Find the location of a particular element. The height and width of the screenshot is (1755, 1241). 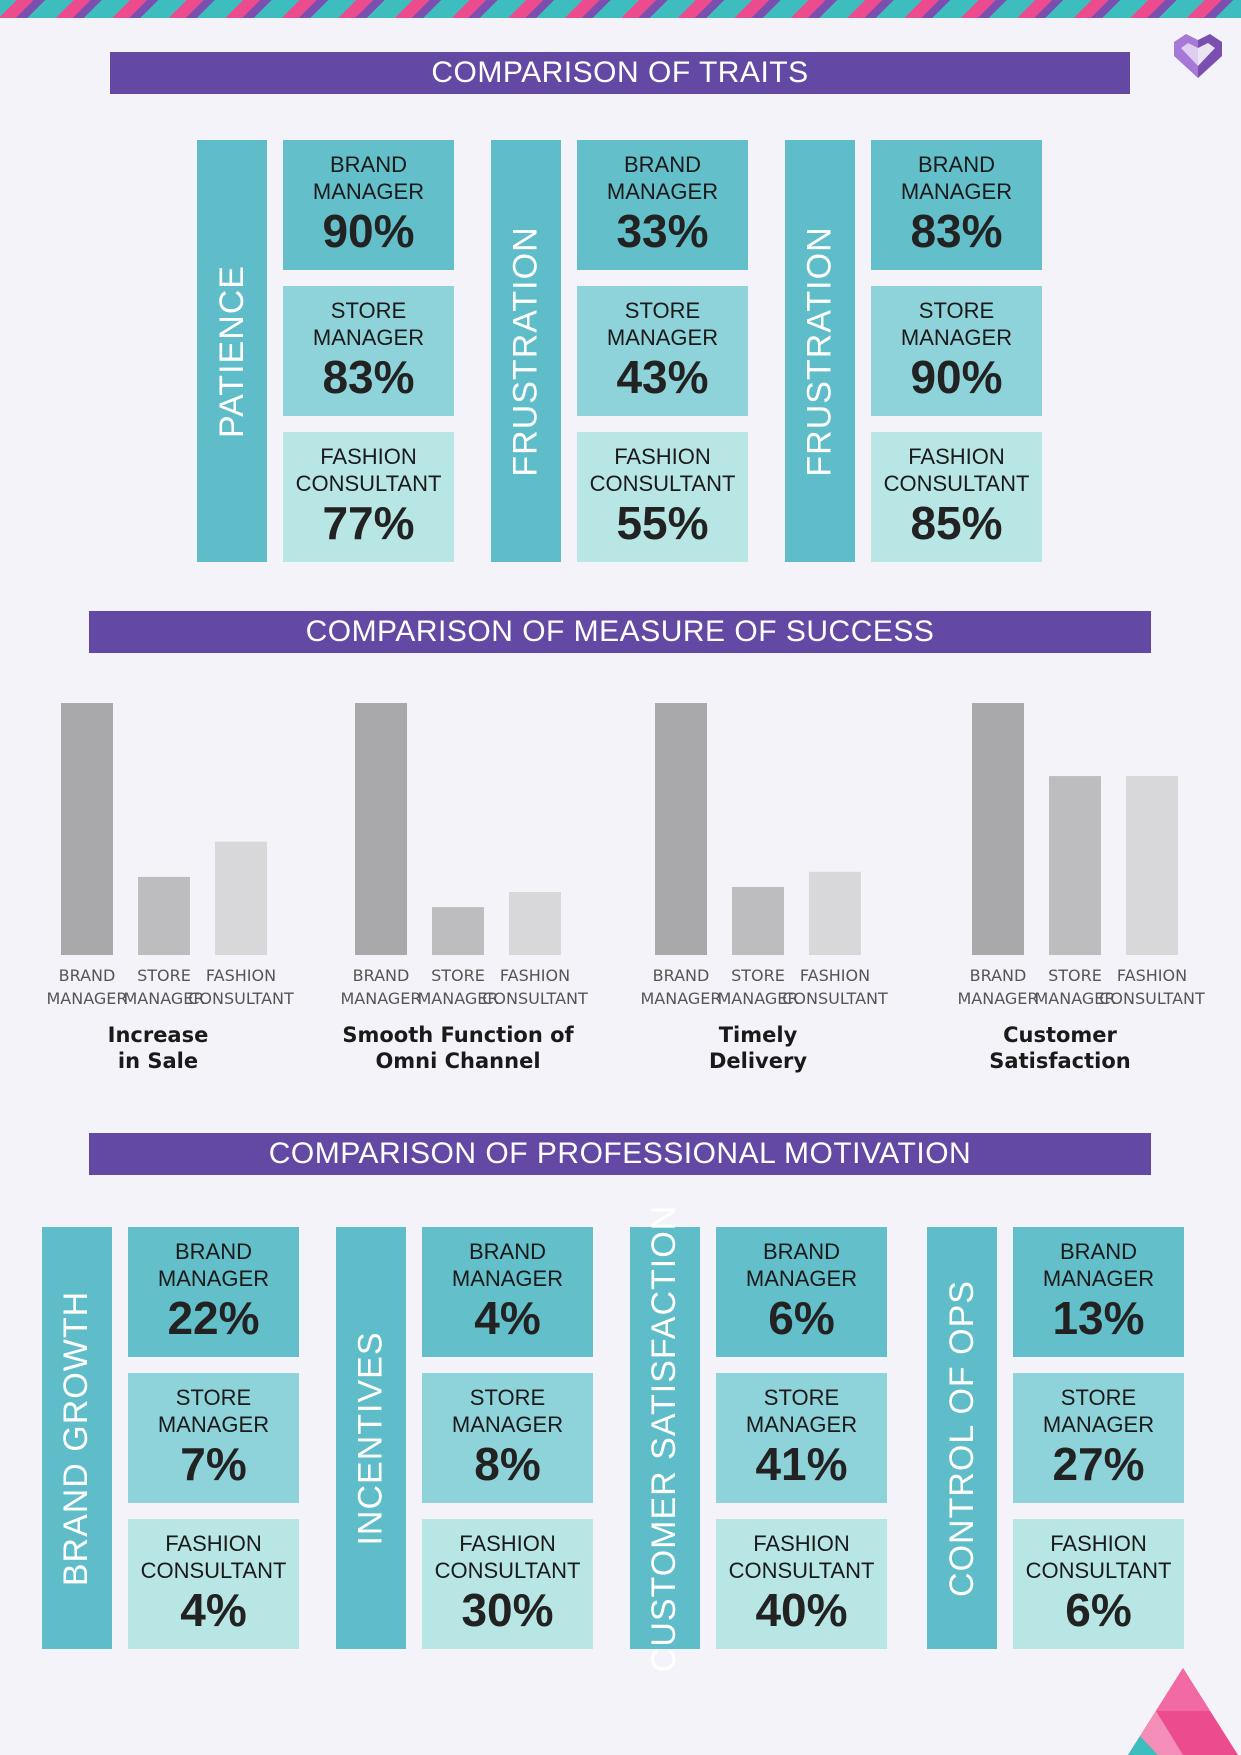

motivation-card: FASHION CONSULTANT 40% is located at coordinates (801, 1584).